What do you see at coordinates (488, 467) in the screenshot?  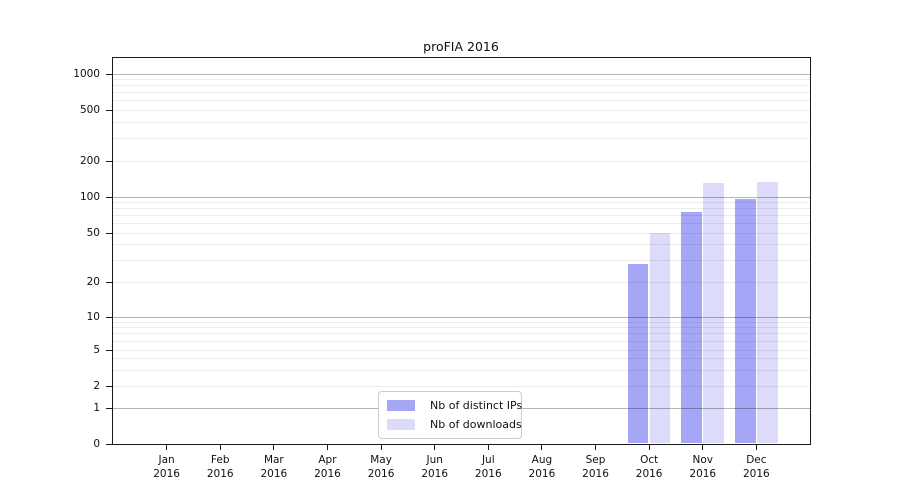 I see `x-tick-label-jul: Jul 2016` at bounding box center [488, 467].